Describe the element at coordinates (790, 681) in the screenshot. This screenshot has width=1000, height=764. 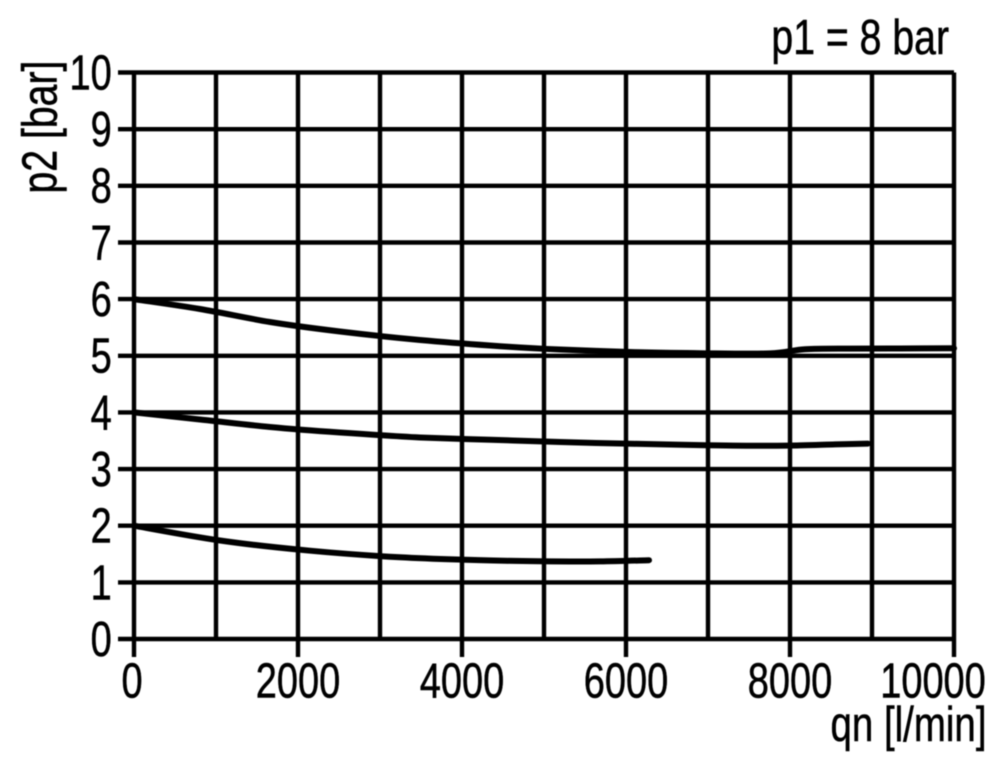
I see `svg-text: 8000` at that location.